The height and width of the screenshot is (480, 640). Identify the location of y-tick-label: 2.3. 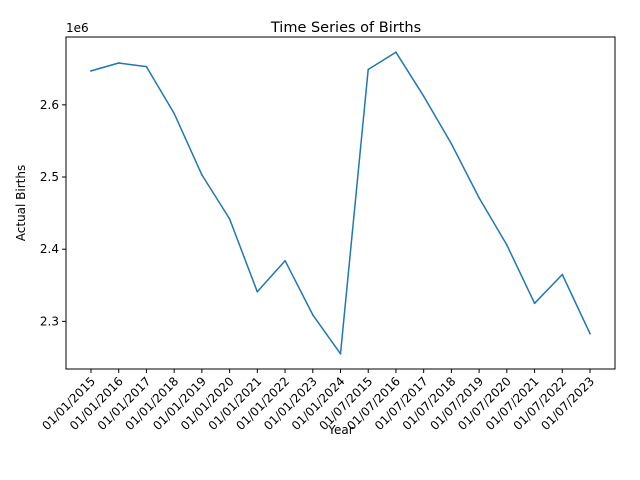
(49, 321).